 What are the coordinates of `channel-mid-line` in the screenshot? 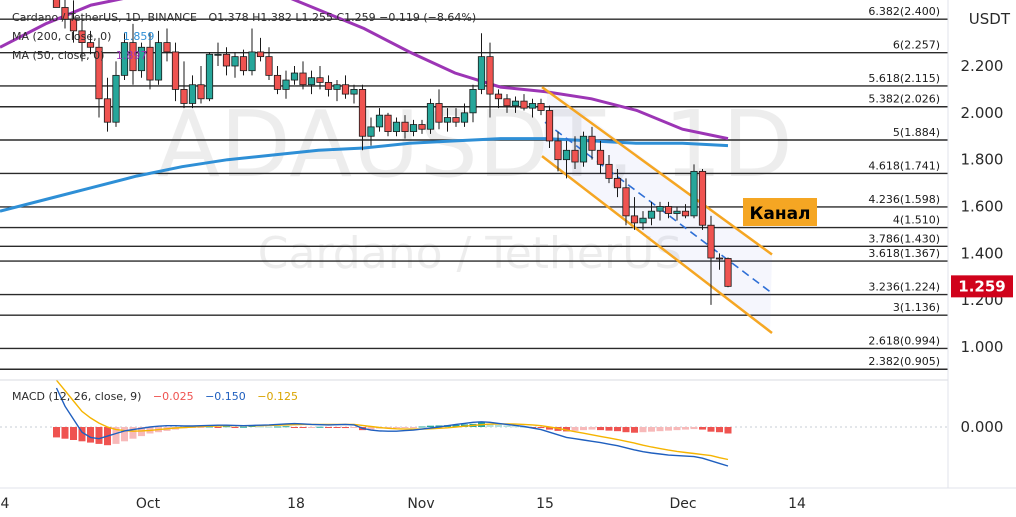 It's located at (658, 207).